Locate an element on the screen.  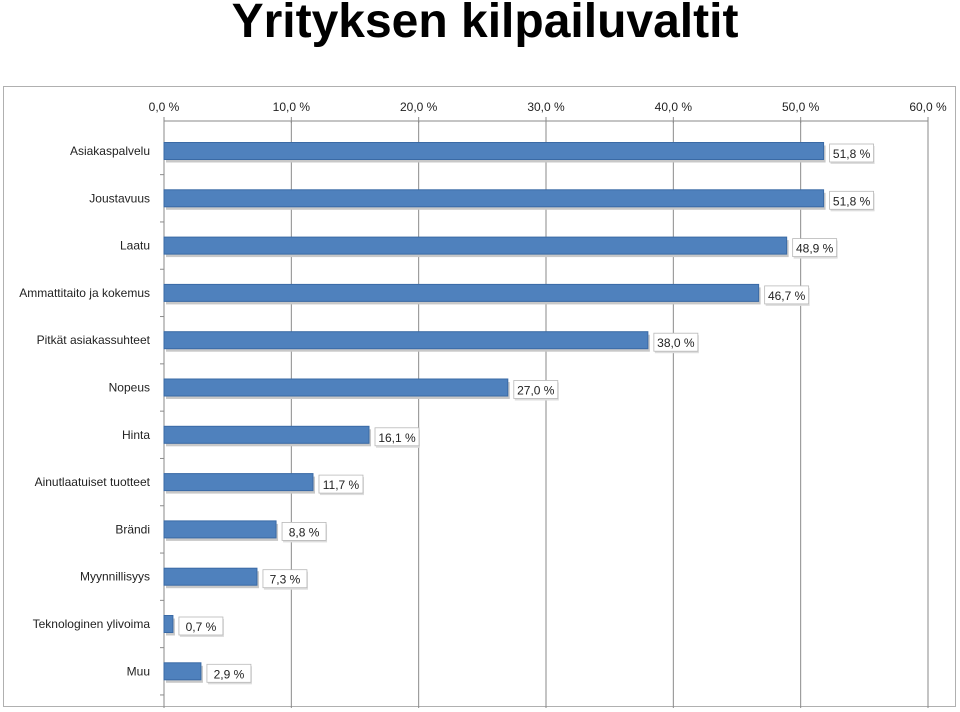
category-label: Teknologinen ylivoima is located at coordinates (92, 624).